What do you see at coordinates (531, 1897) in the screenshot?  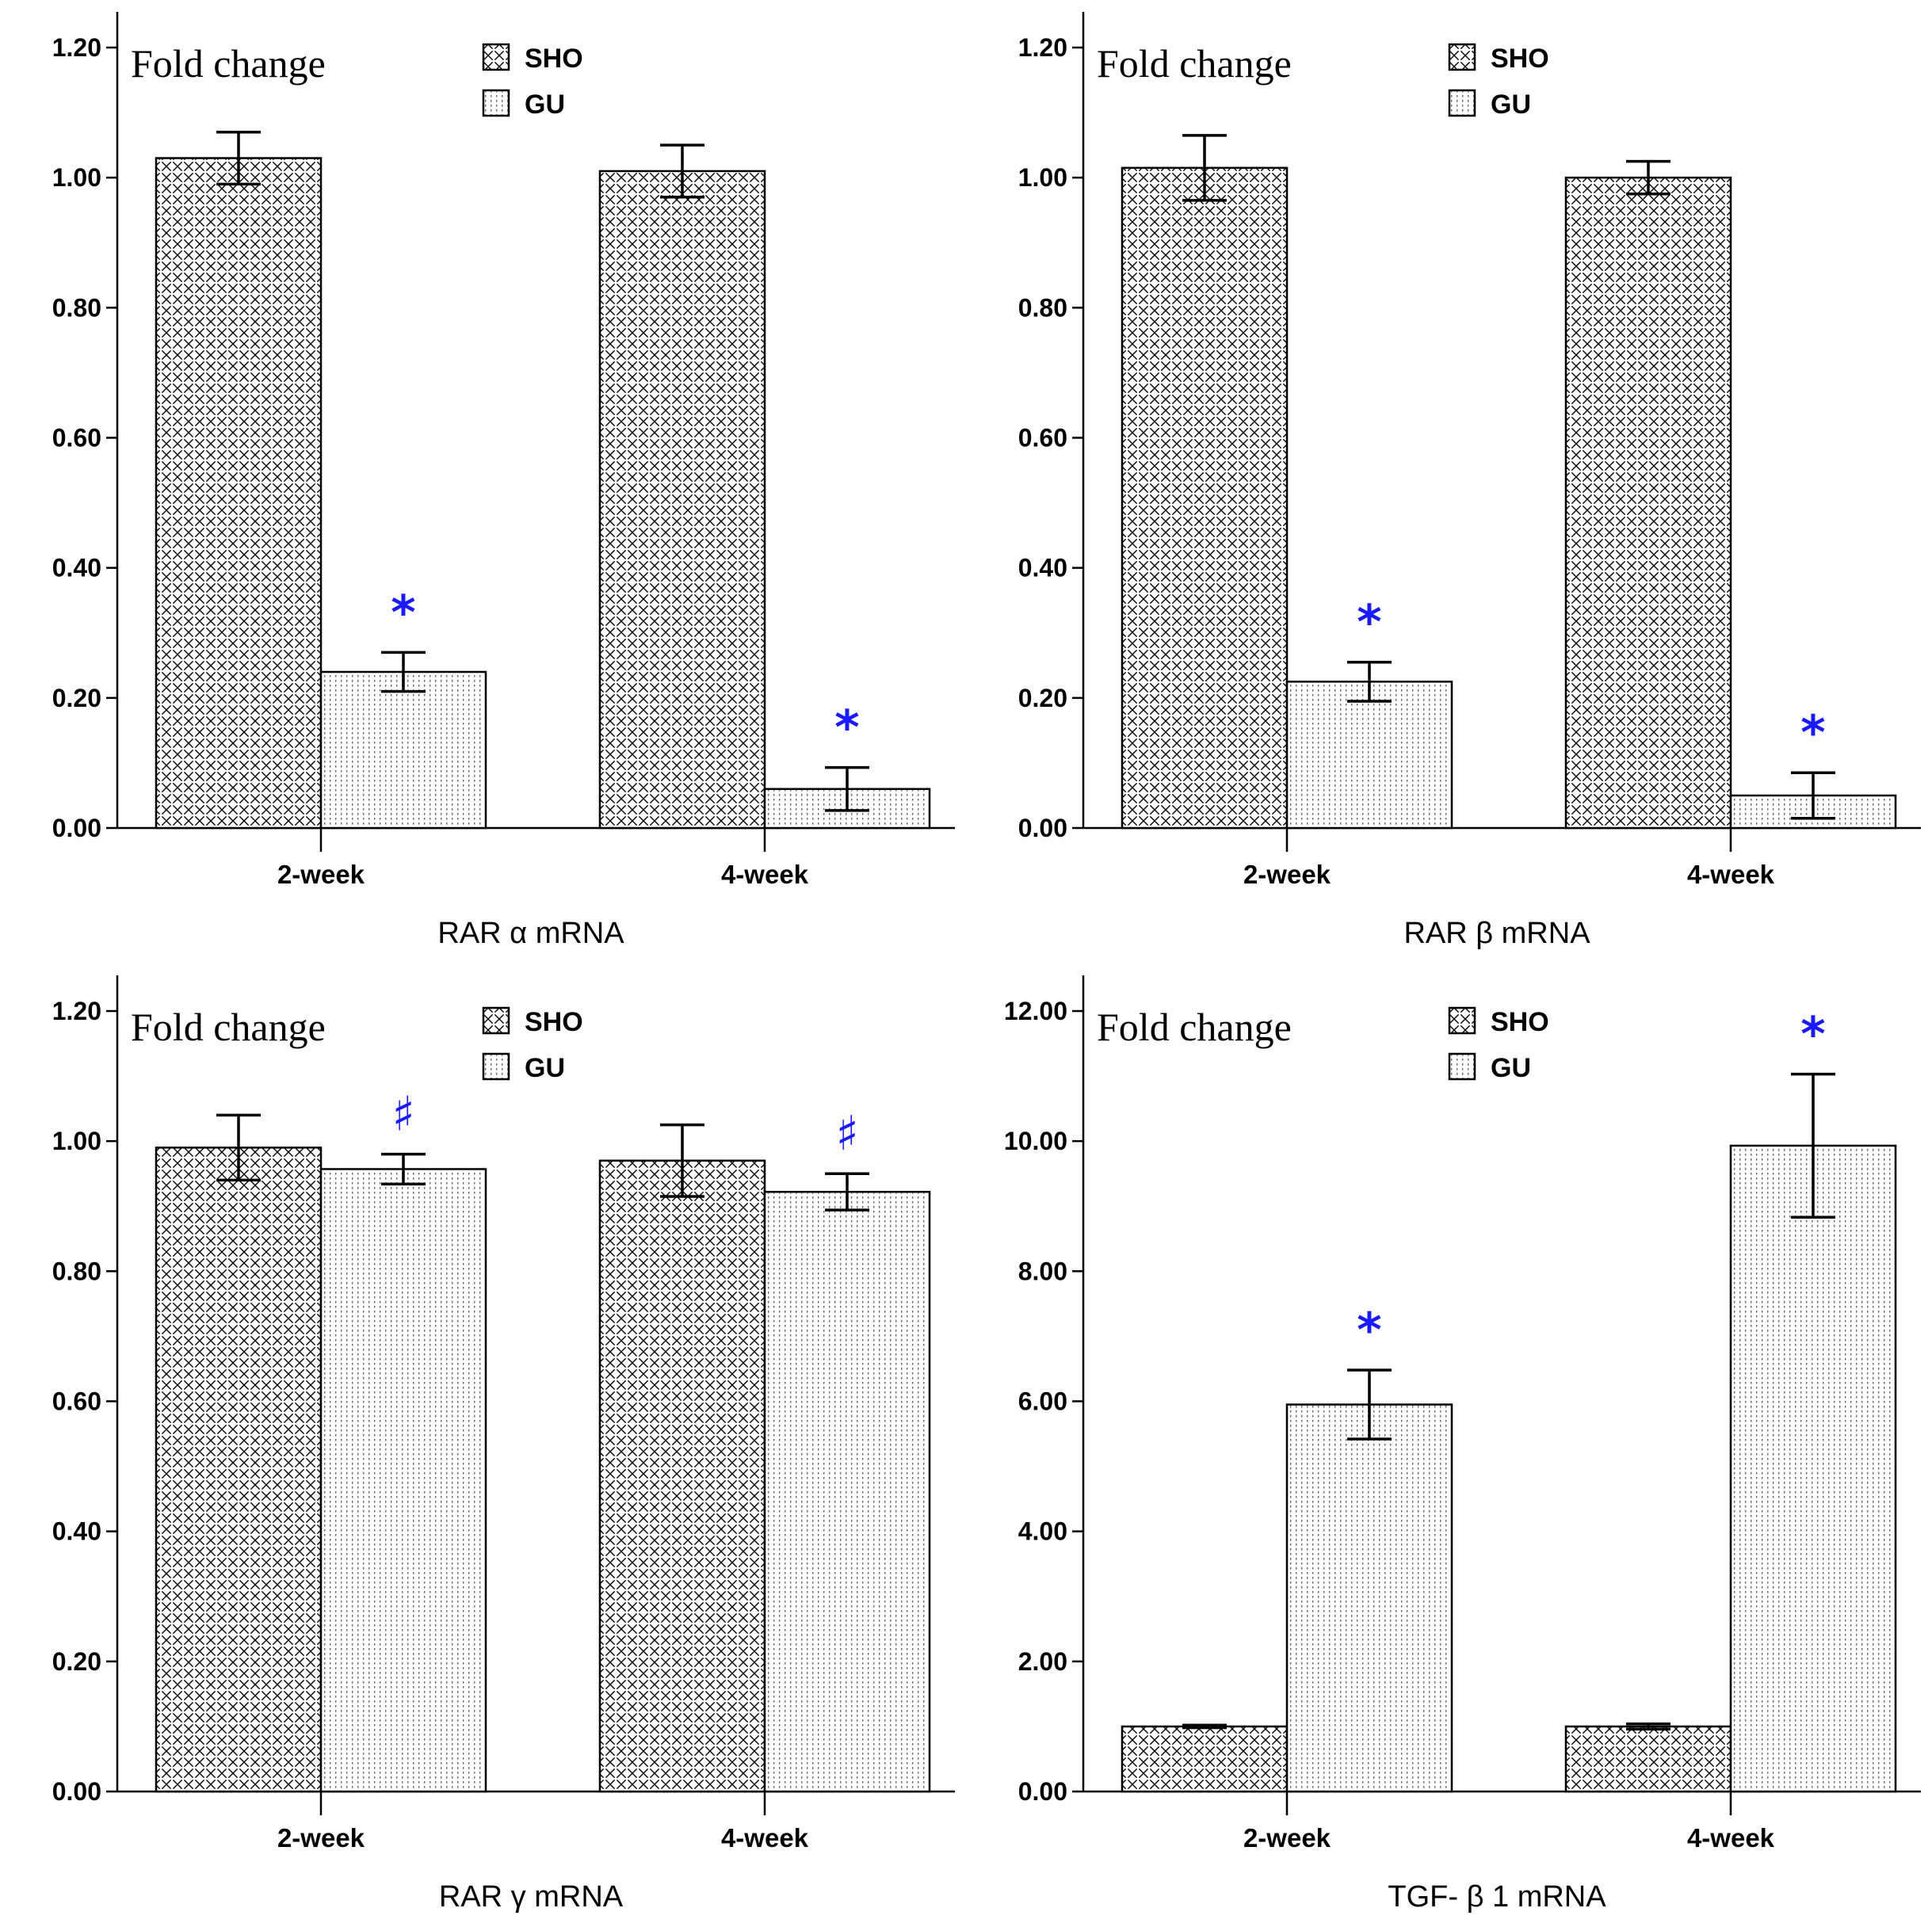 I see `x-axis-title: RAR γ mRNA` at bounding box center [531, 1897].